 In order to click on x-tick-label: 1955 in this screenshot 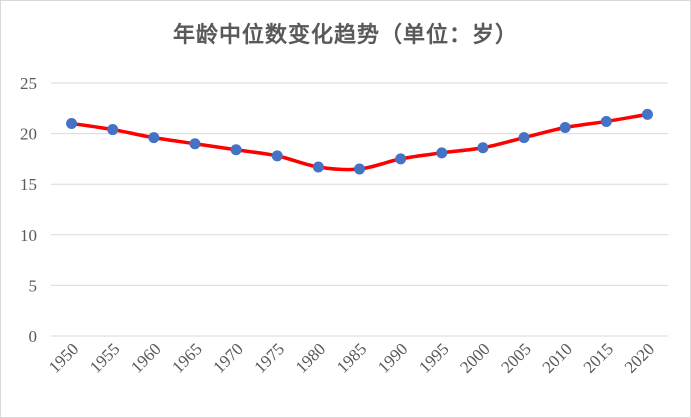, I will do `click(104, 357)`.